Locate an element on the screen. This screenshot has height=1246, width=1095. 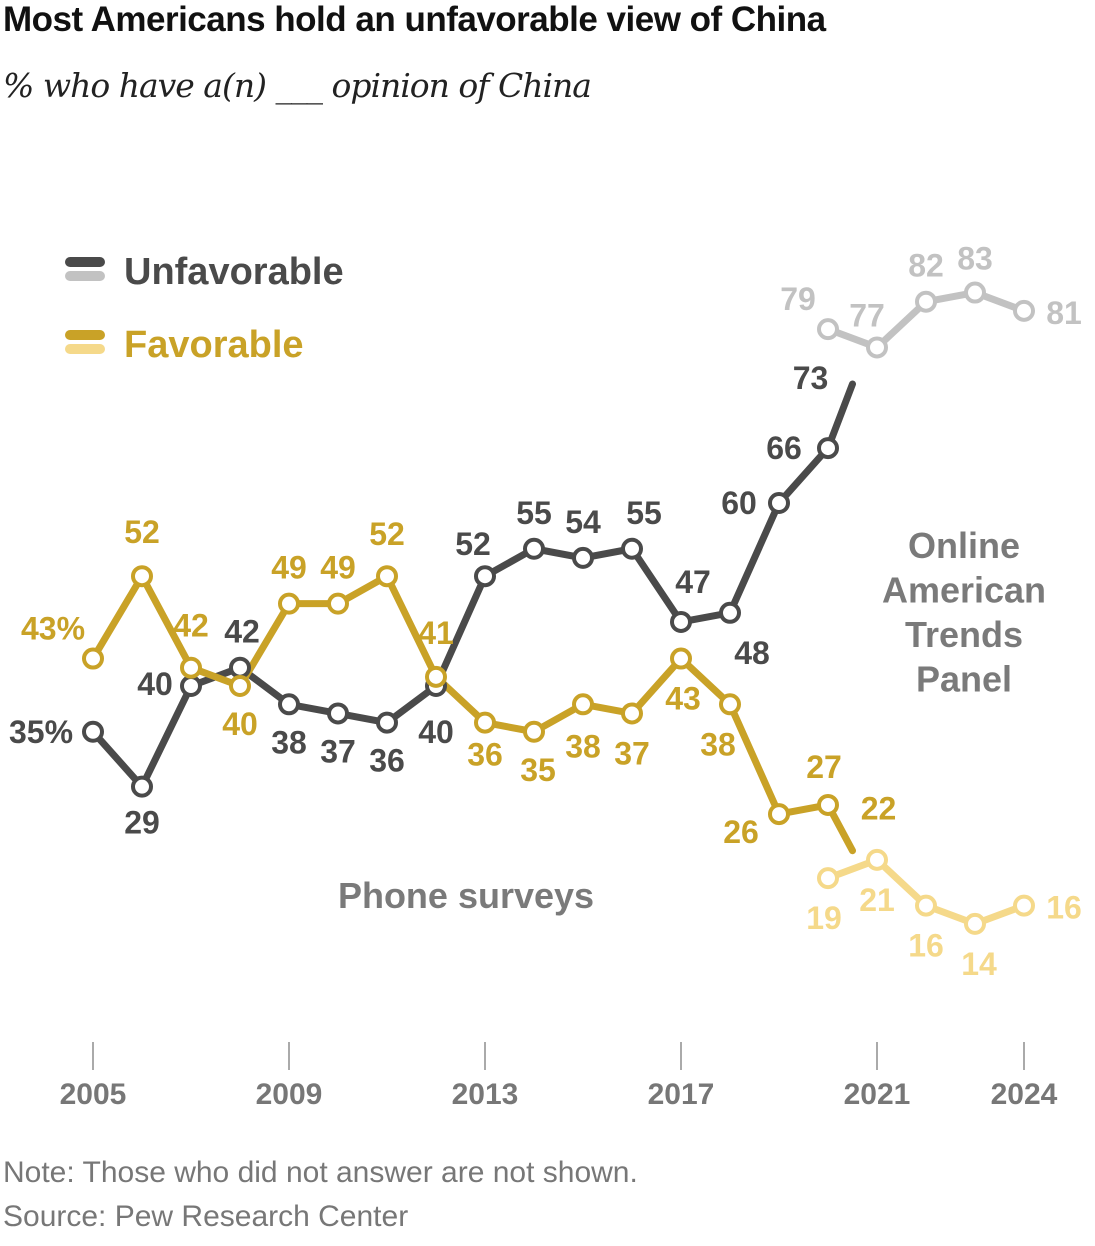
x-tick-label: 2009 is located at coordinates (289, 1094).